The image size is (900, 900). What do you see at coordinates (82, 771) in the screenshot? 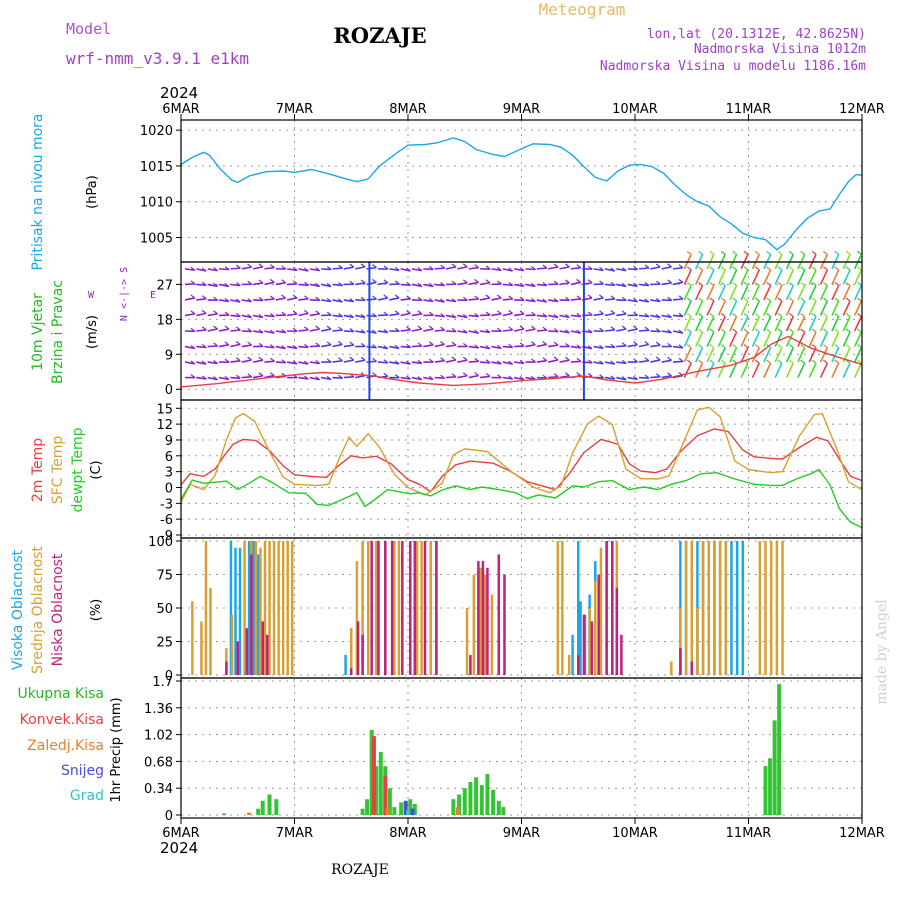
I see `legend-snow: Snijeg` at bounding box center [82, 771].